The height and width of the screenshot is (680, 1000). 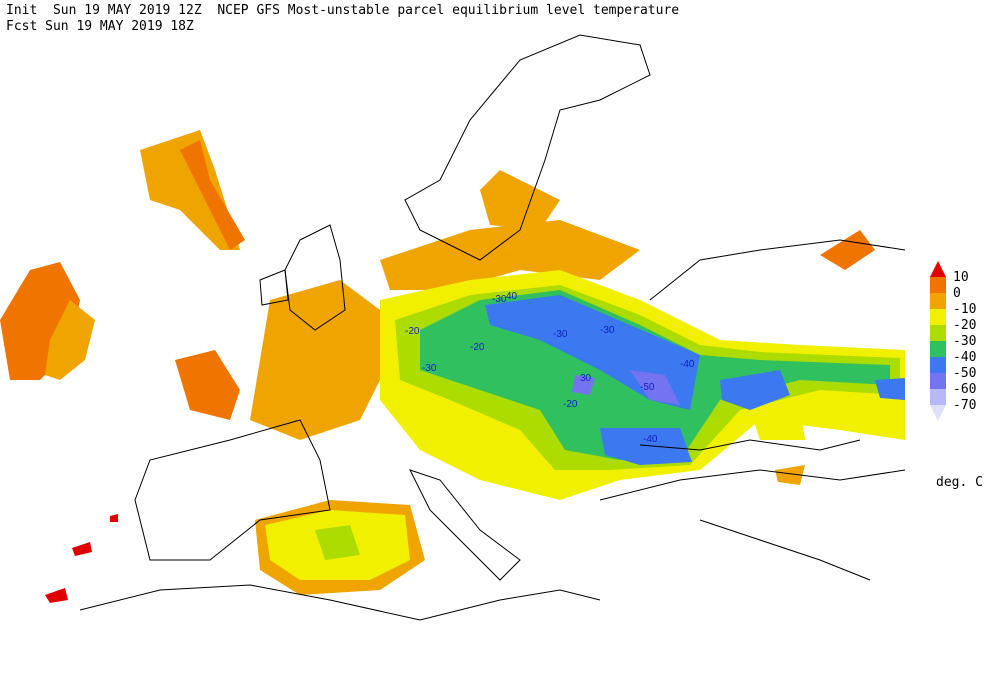 What do you see at coordinates (964, 341) in the screenshot?
I see `legend-tick-label: -30` at bounding box center [964, 341].